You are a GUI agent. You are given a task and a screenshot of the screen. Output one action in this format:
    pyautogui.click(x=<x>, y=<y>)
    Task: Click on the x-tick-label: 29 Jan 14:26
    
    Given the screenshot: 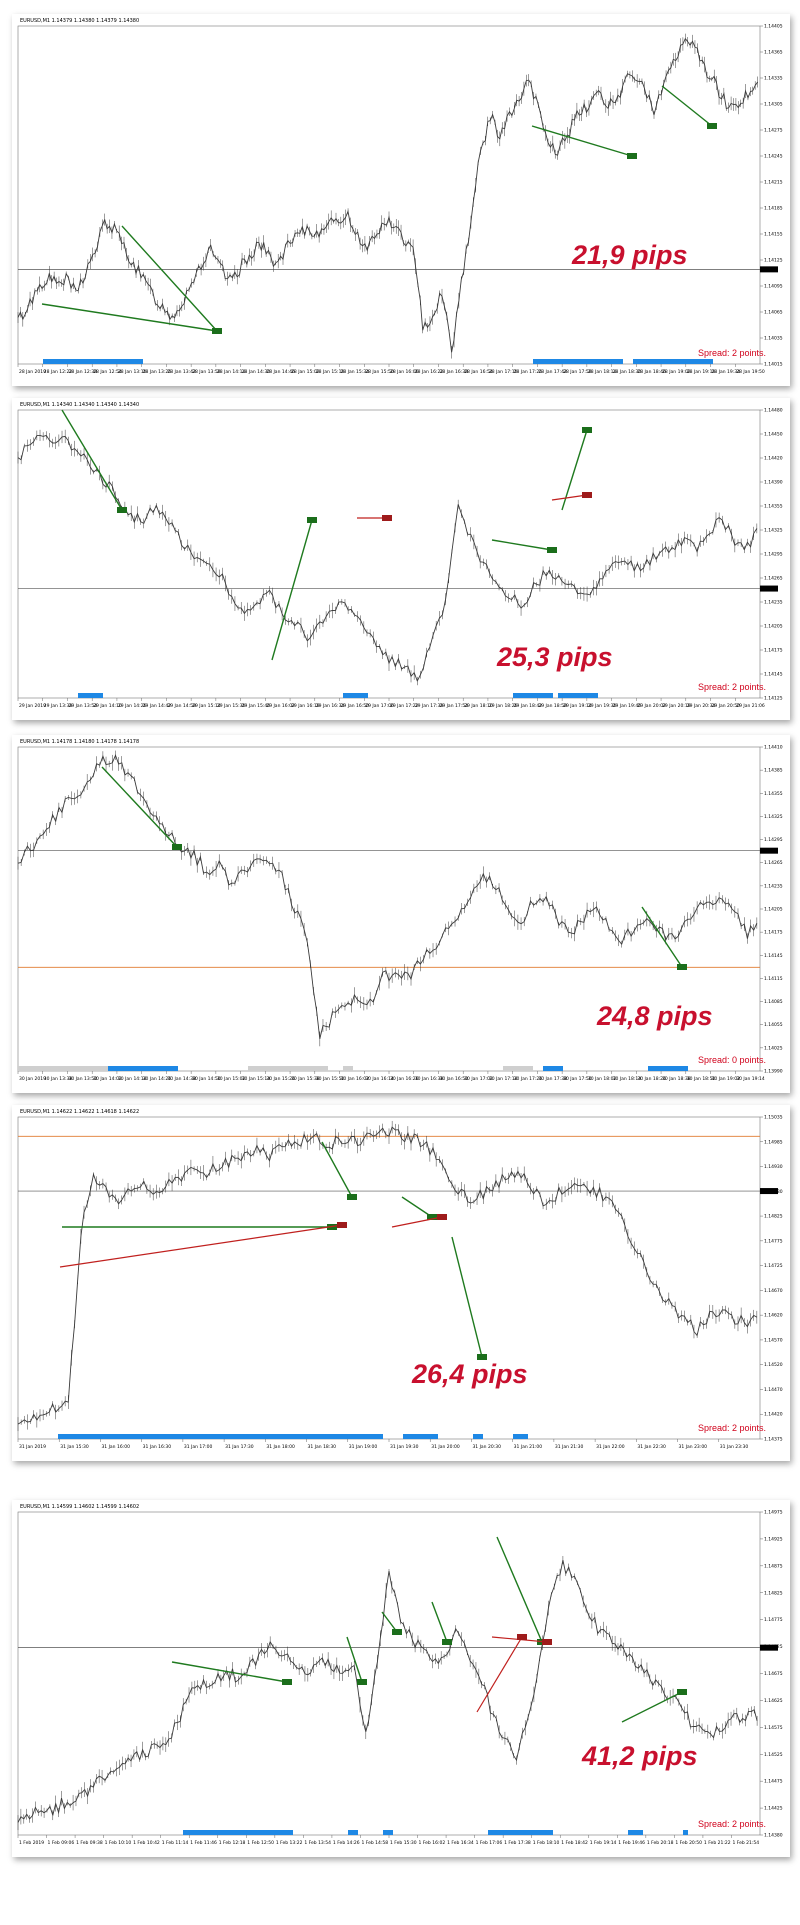 What is the action you would take?
    pyautogui.click(x=132, y=706)
    